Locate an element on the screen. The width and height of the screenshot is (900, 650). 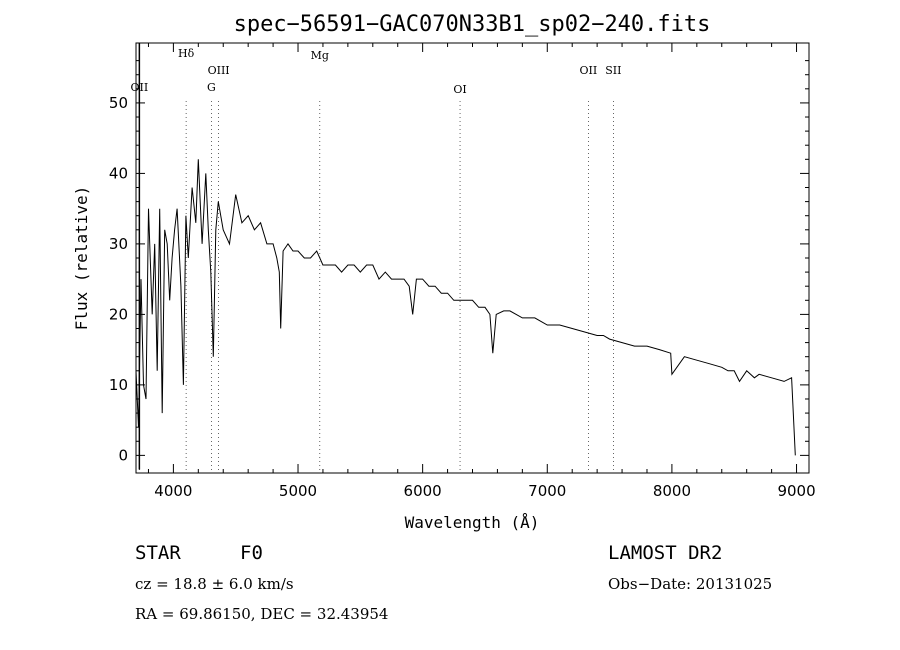
x-tick-label: 9000 is located at coordinates (796, 491).